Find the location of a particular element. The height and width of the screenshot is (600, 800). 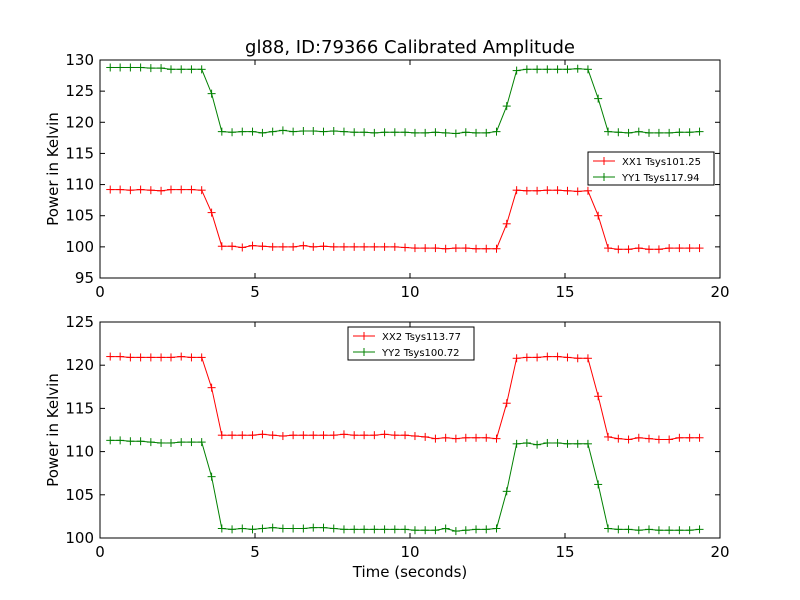

y-tick-label: 115 is located at coordinates (79, 153).